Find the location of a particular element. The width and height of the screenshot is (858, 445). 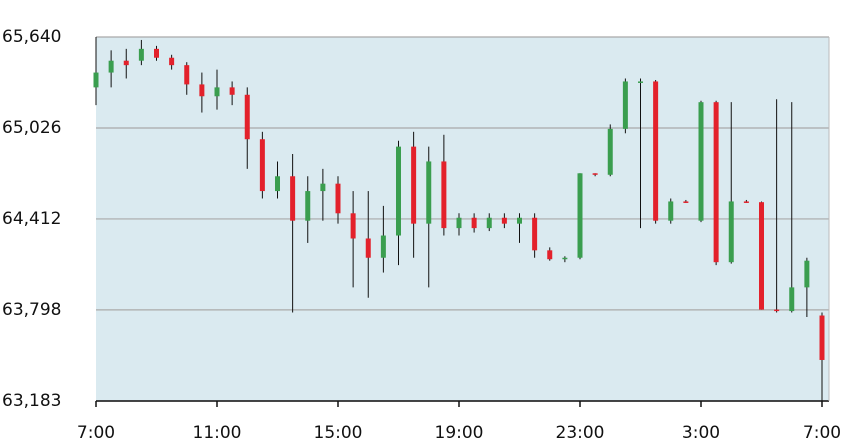

y-tick-label: 63,798 is located at coordinates (31, 310).